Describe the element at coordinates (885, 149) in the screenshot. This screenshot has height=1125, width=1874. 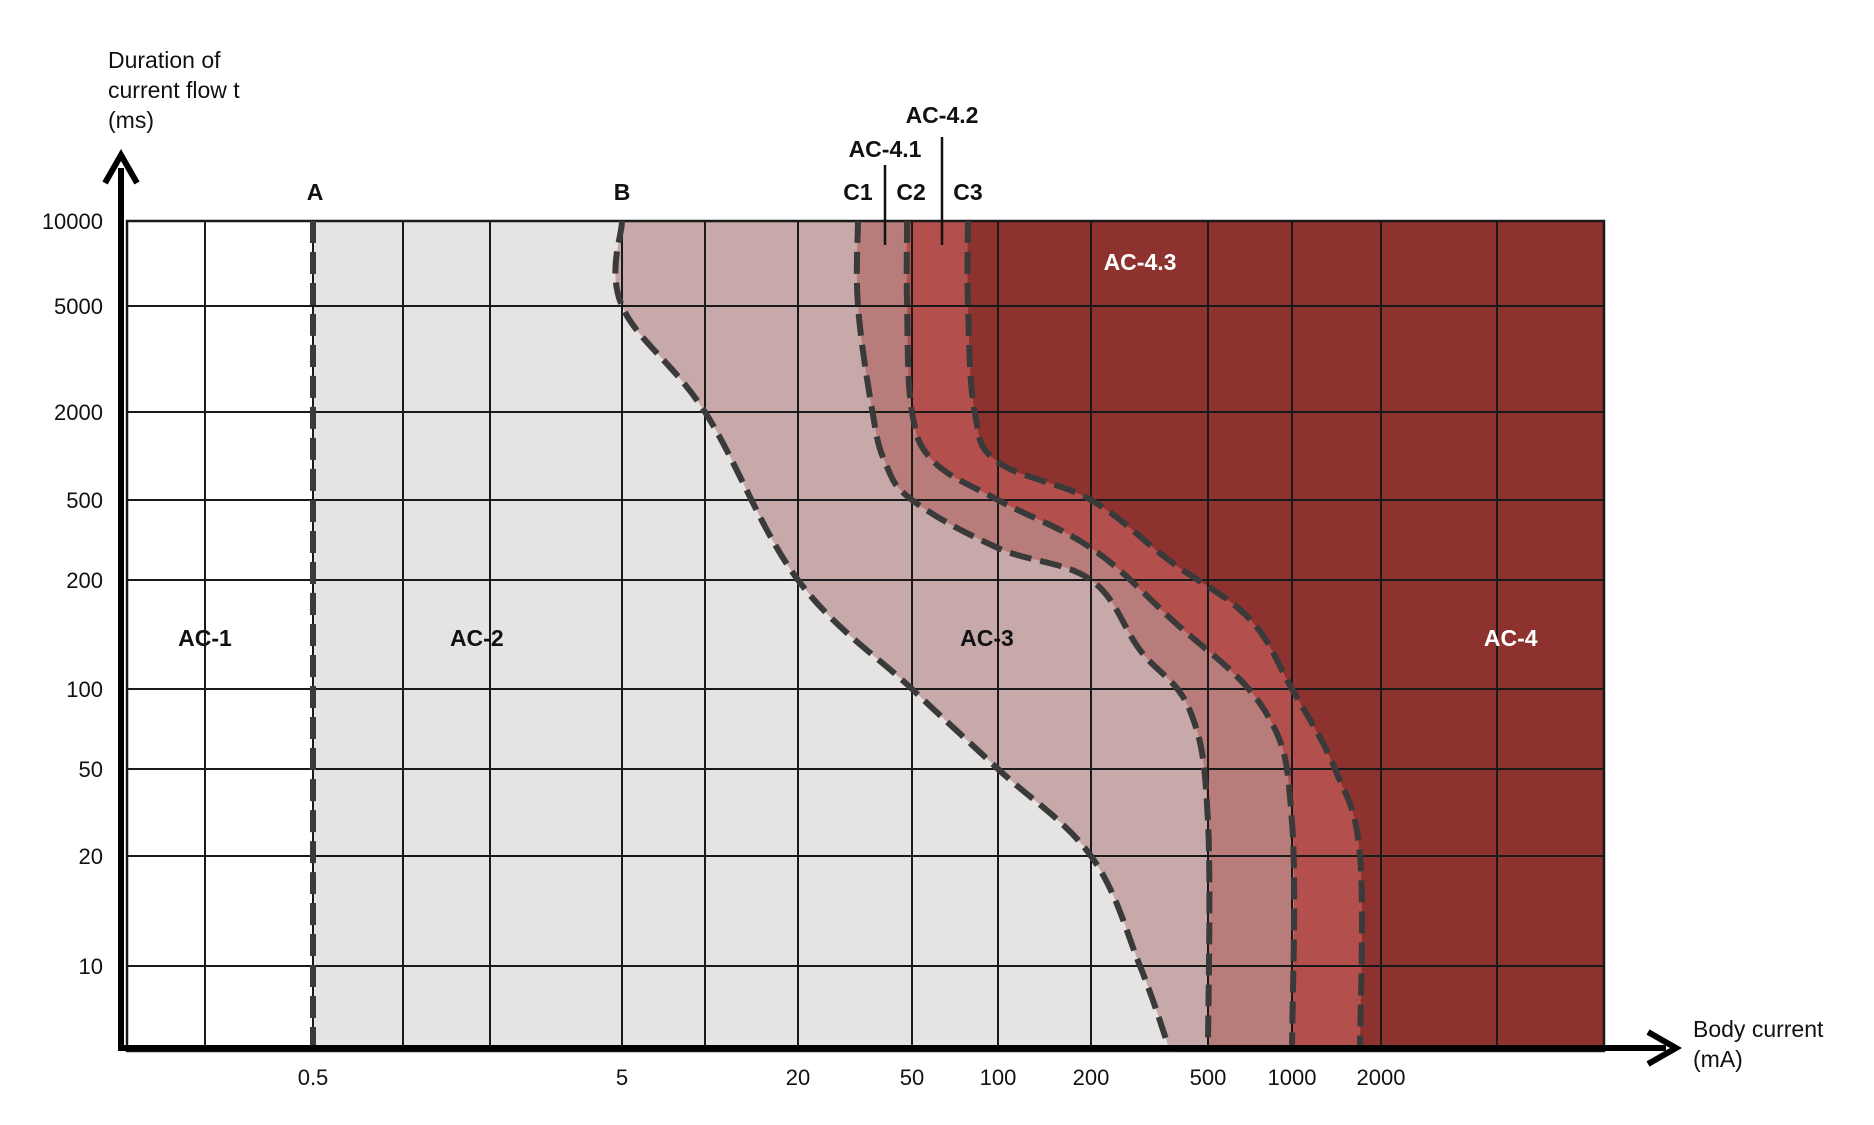
I see `subzone-label: AC-4.1` at that location.